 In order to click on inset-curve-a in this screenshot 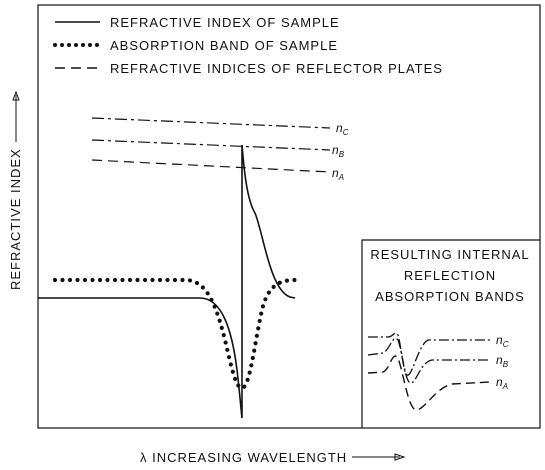, I will do `click(429, 383)`.